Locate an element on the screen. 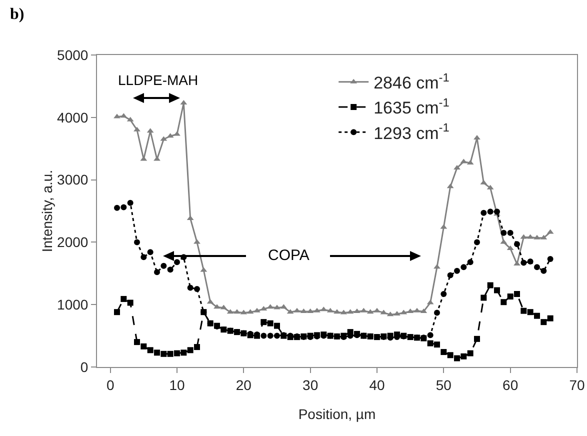 The height and width of the screenshot is (436, 587). annotation: COPA is located at coordinates (289, 255).